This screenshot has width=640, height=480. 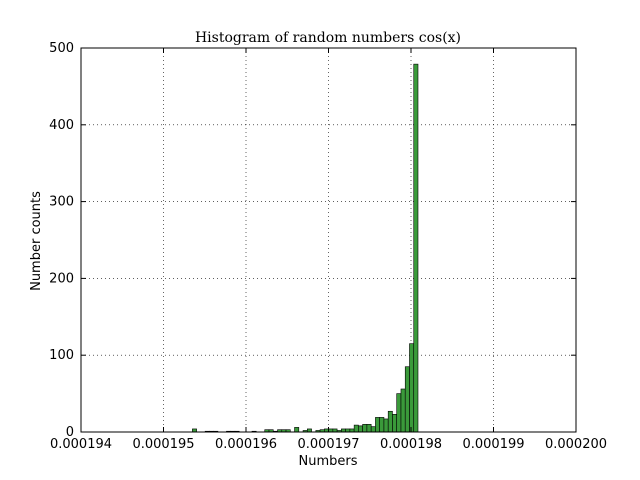 What do you see at coordinates (163, 444) in the screenshot?
I see `x-tick-label: 0.000195` at bounding box center [163, 444].